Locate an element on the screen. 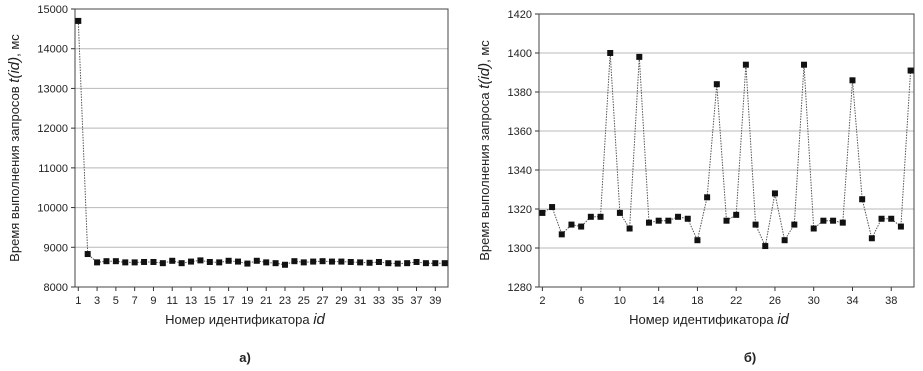  x-tick-label: 31 is located at coordinates (360, 301).